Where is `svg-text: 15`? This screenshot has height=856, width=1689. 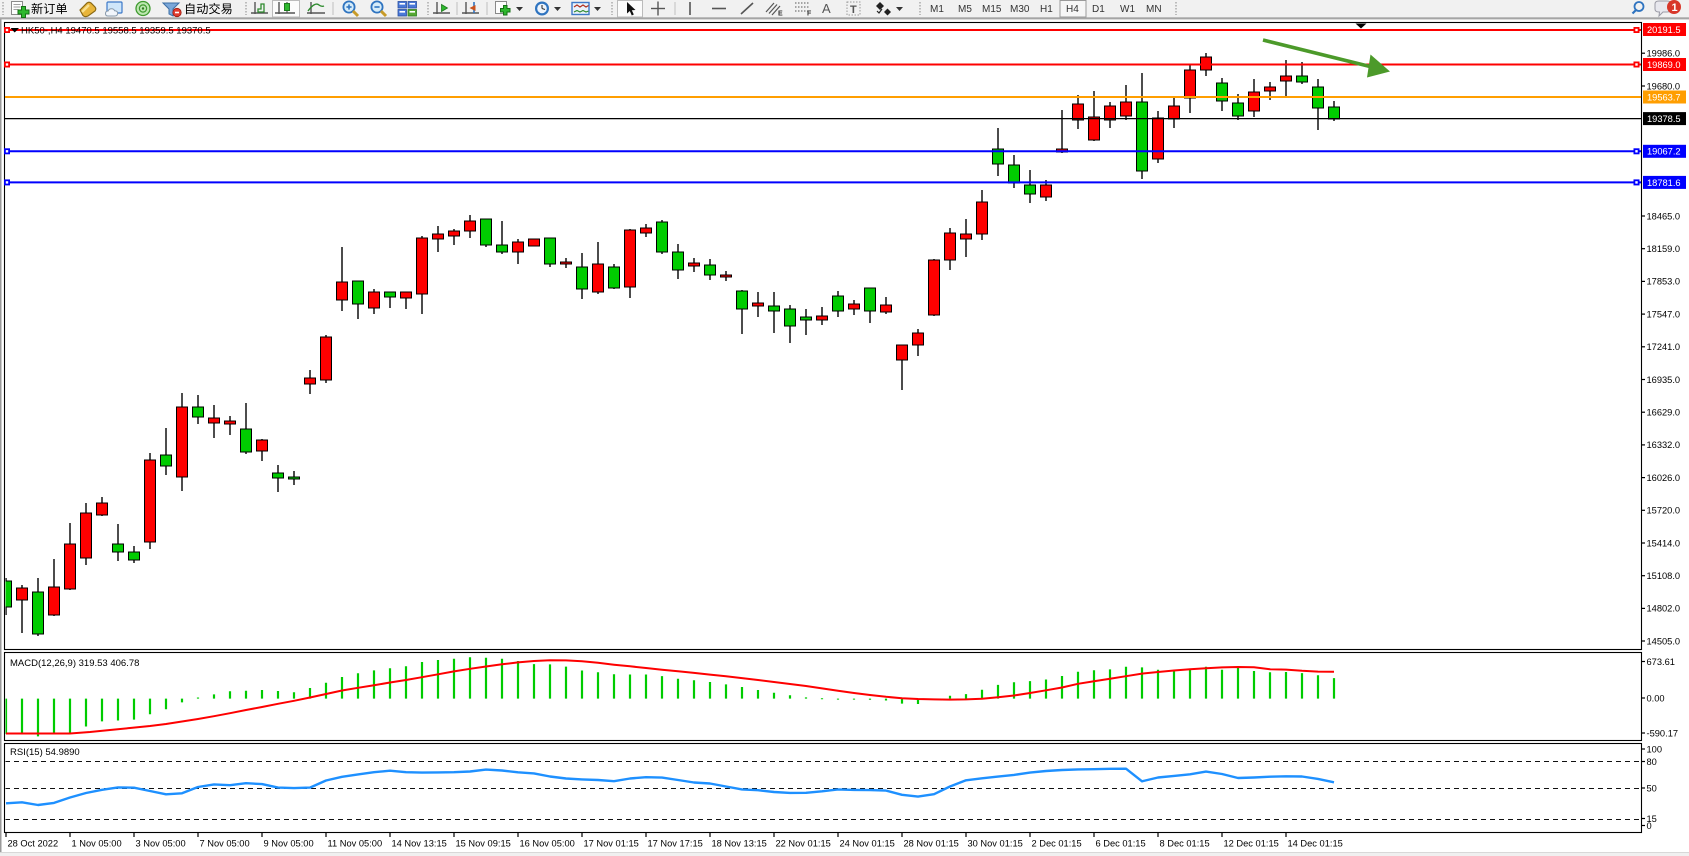 svg-text: 15 is located at coordinates (1652, 819).